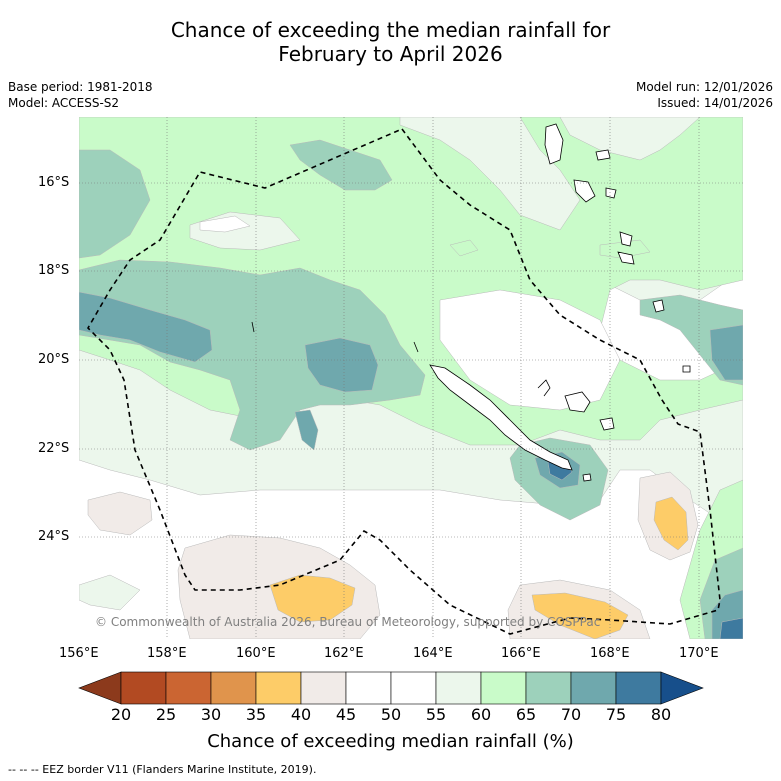  What do you see at coordinates (256, 714) in the screenshot?
I see `colorbar-tick-label: 35` at bounding box center [256, 714].